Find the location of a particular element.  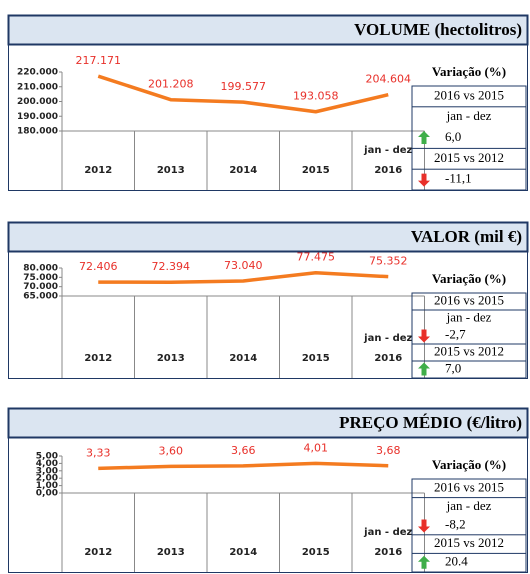

y-tick-label: 0,00 is located at coordinates (47, 494).